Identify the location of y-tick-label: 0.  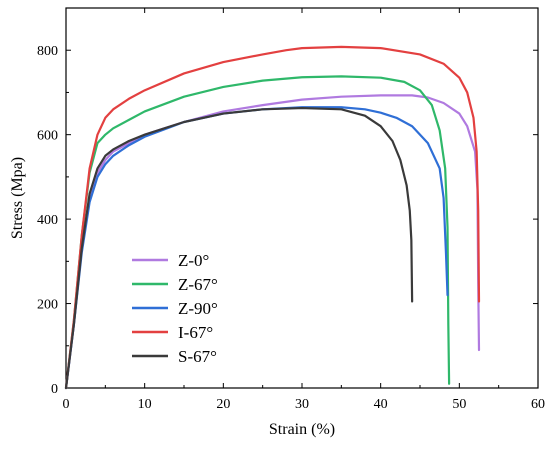
(54, 389).